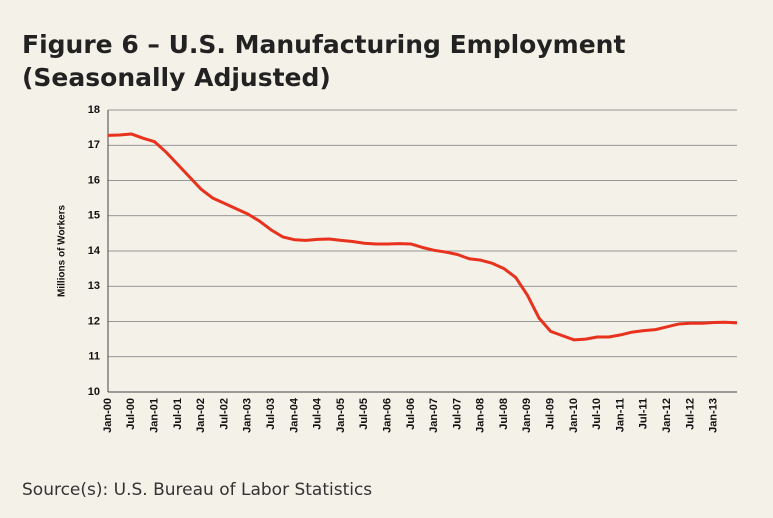  I want to click on y-tick-label: 13, so click(94, 286).